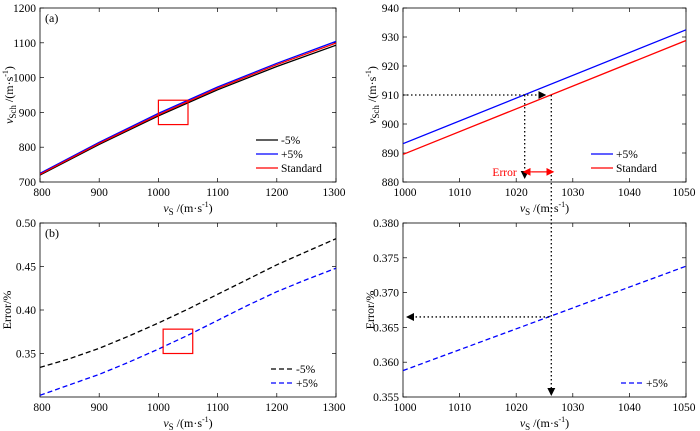 This screenshot has width=700, height=431. Describe the element at coordinates (629, 193) in the screenshot. I see `x-tick-label: 1040` at that location.